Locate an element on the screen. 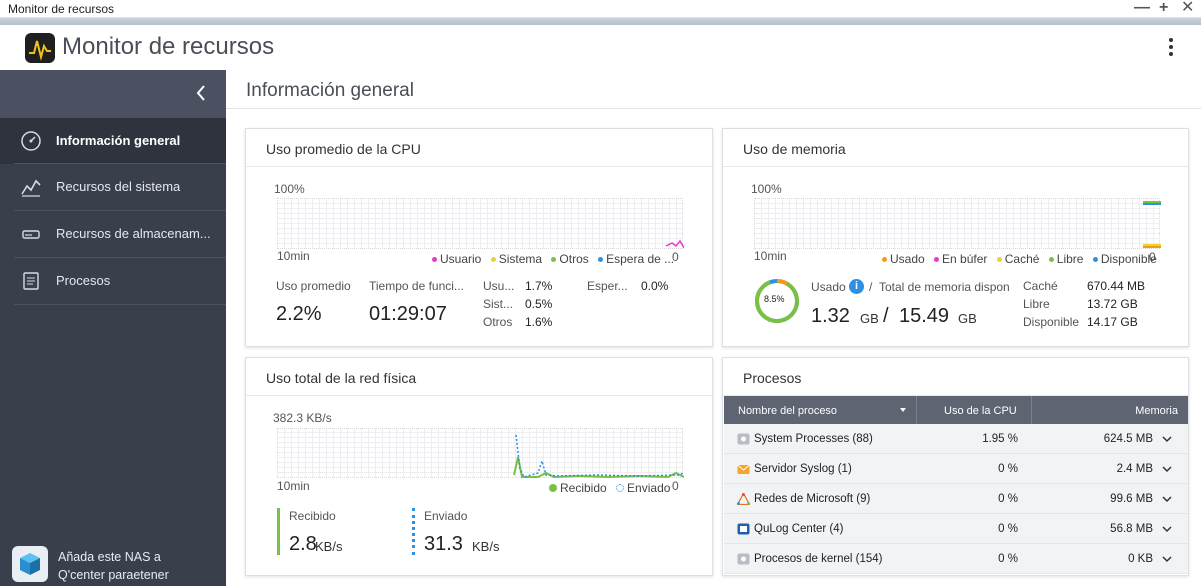 The width and height of the screenshot is (1201, 586). network-legend-label: Enviado is located at coordinates (649, 488).